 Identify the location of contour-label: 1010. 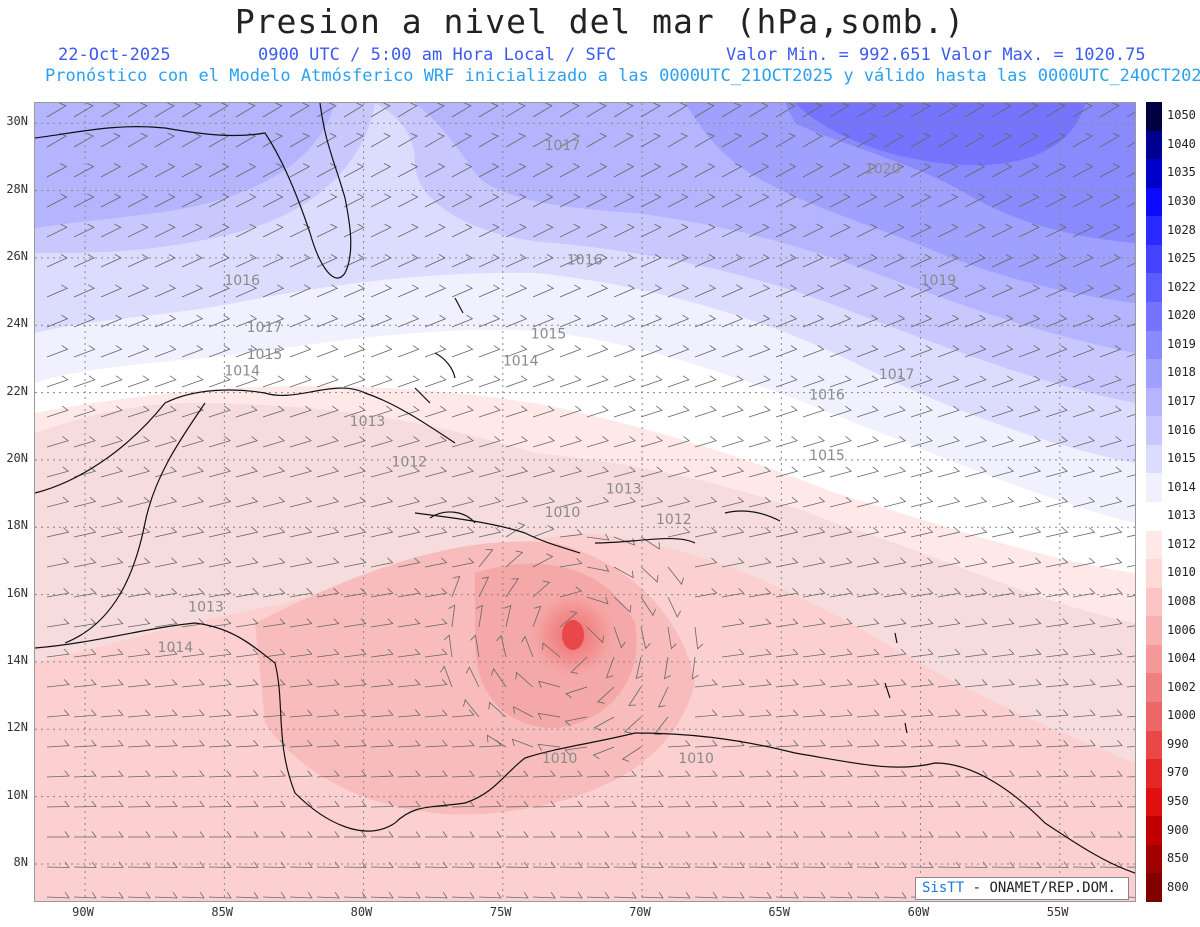
(560, 759).